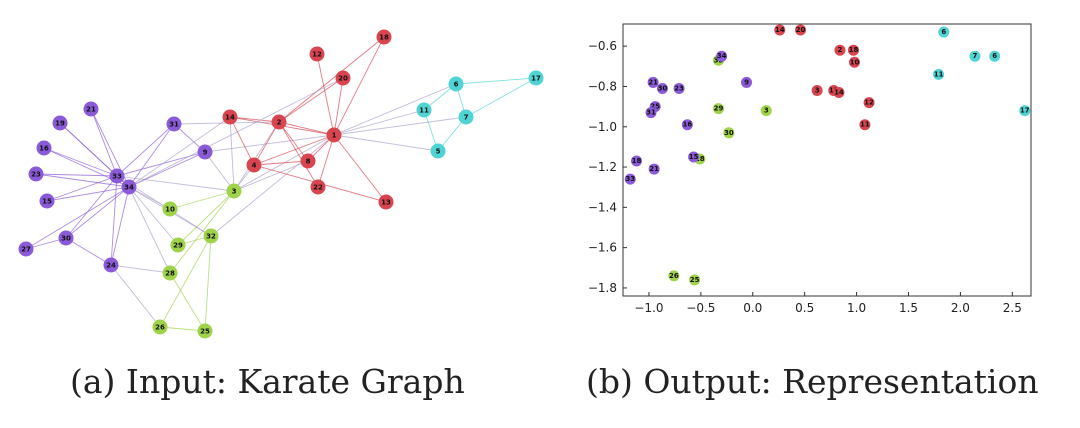 The width and height of the screenshot is (1080, 428). I want to click on graph-node-4: 4, so click(254, 165).